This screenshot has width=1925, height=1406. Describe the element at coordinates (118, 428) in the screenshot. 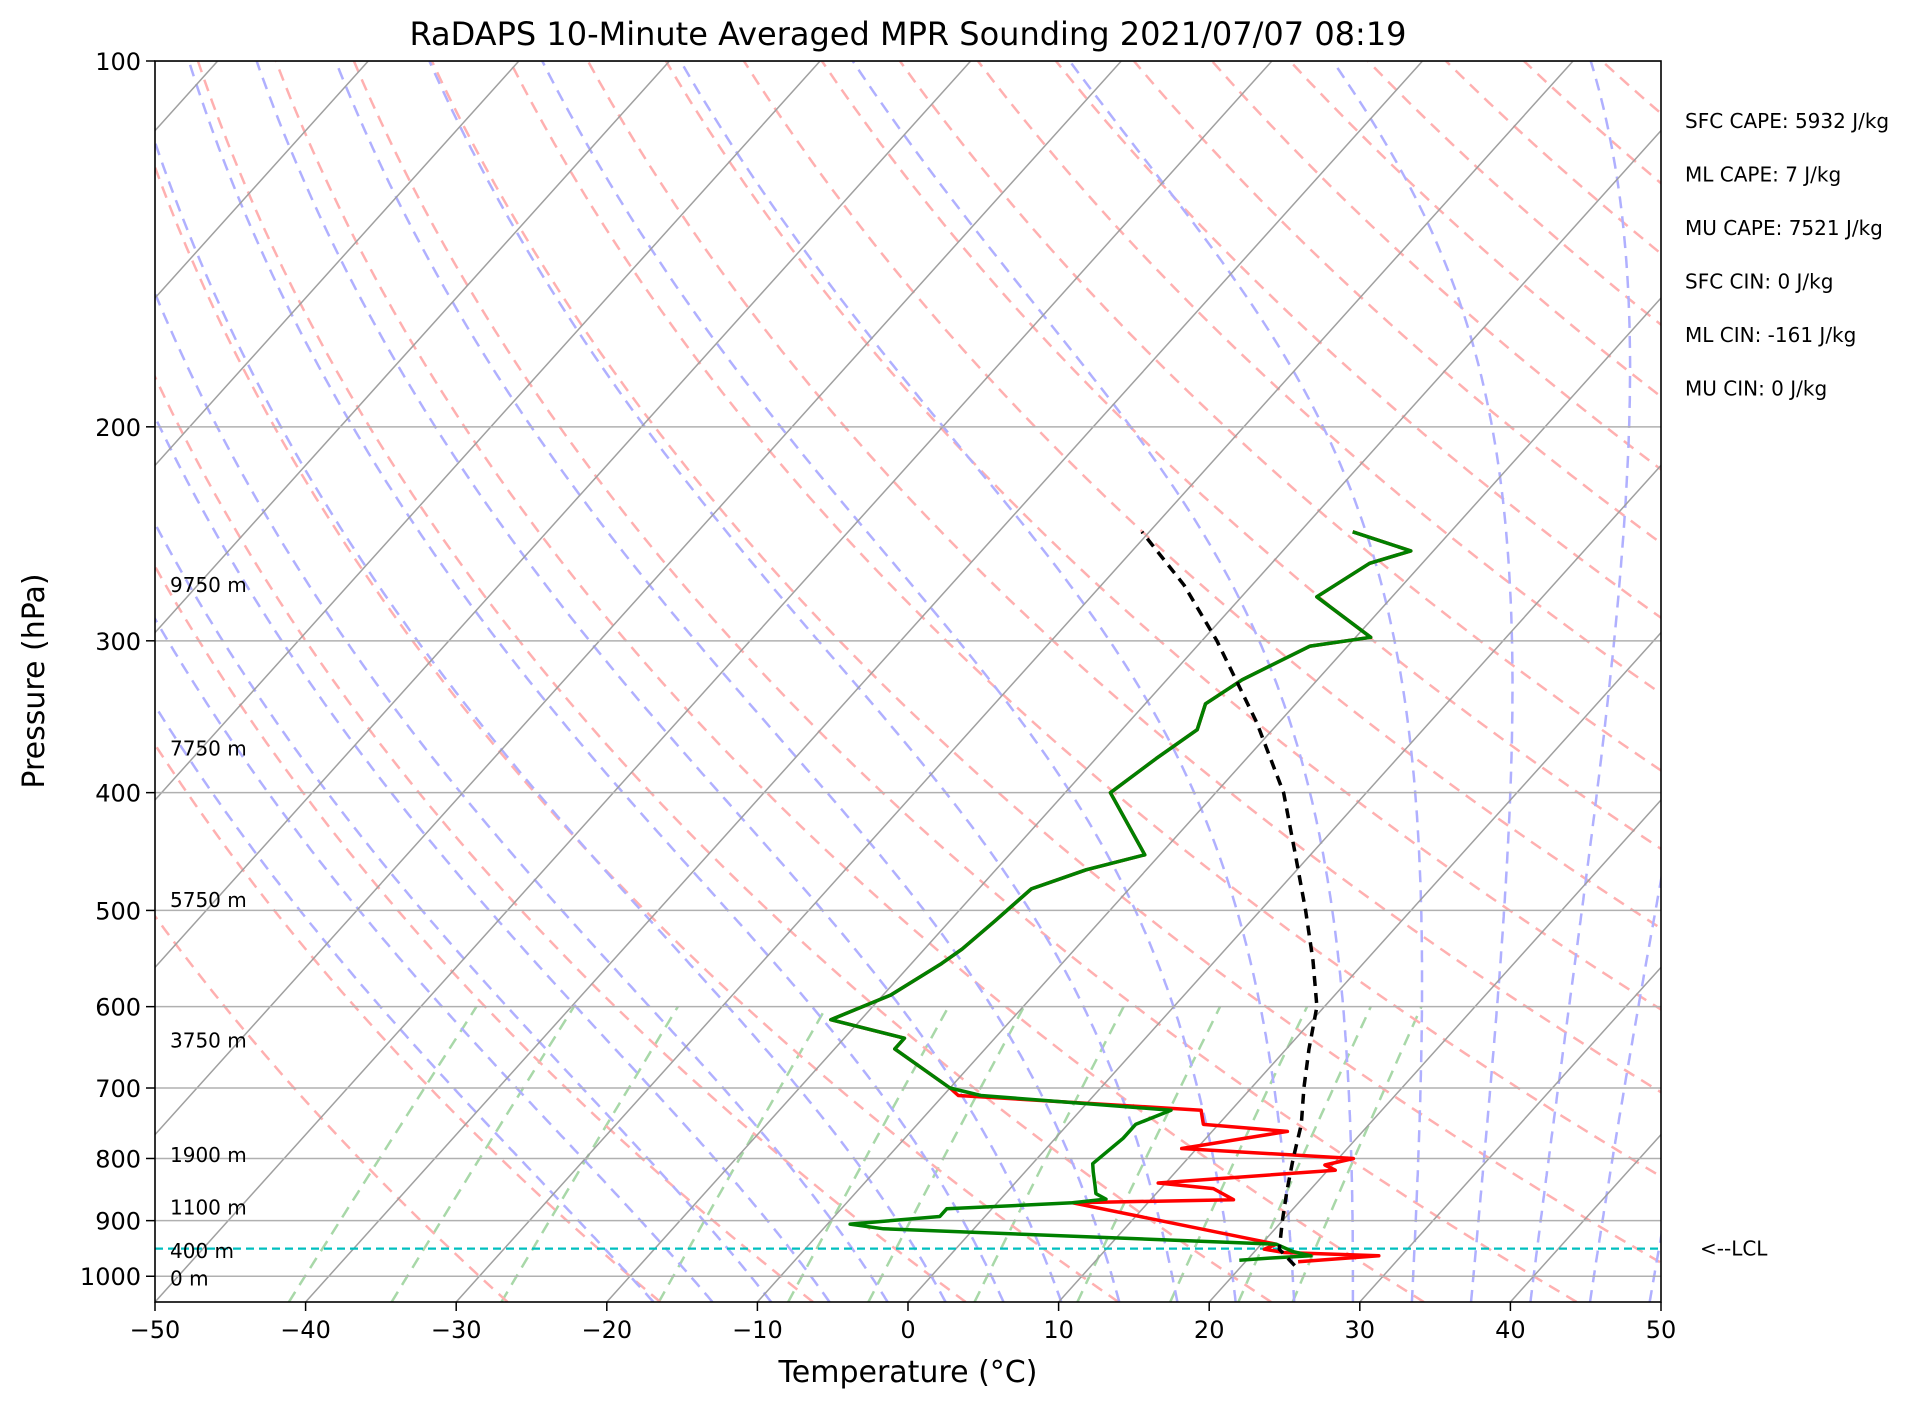

I see `y-tick-label: 200` at that location.